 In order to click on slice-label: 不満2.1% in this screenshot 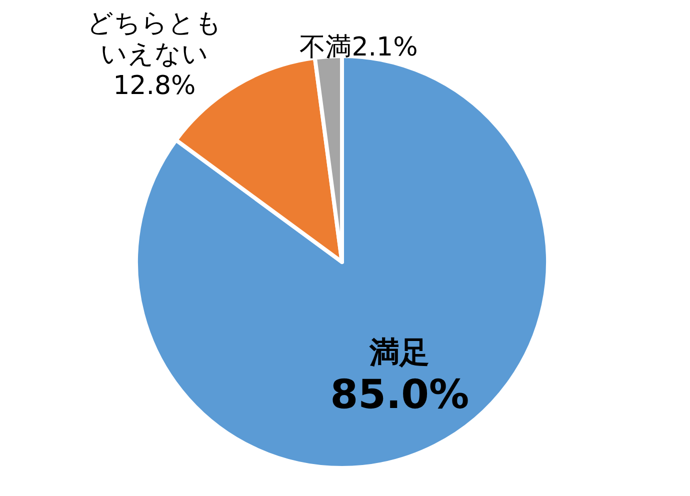, I will do `click(359, 47)`.